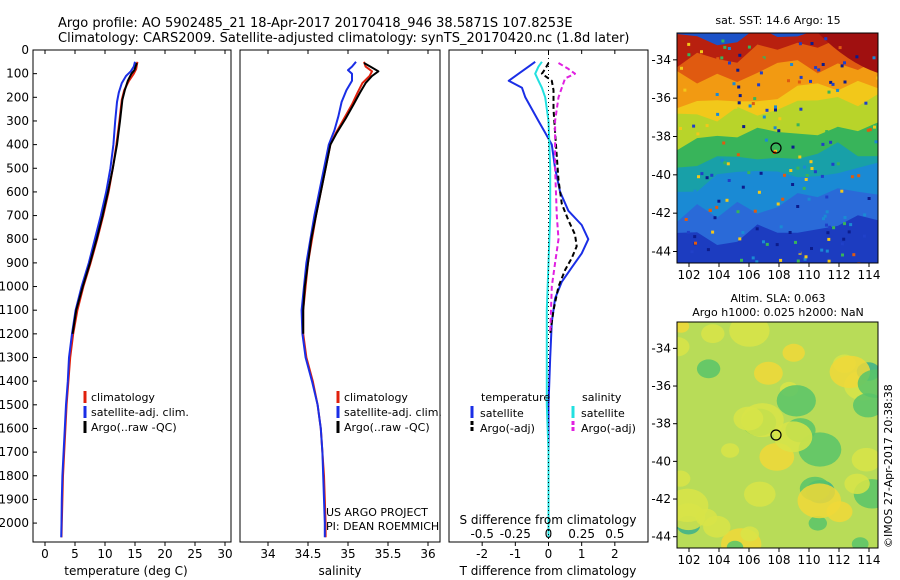 The height and width of the screenshot is (580, 900). What do you see at coordinates (14, 287) in the screenshot?
I see `y-tick-label: 1000` at bounding box center [14, 287].